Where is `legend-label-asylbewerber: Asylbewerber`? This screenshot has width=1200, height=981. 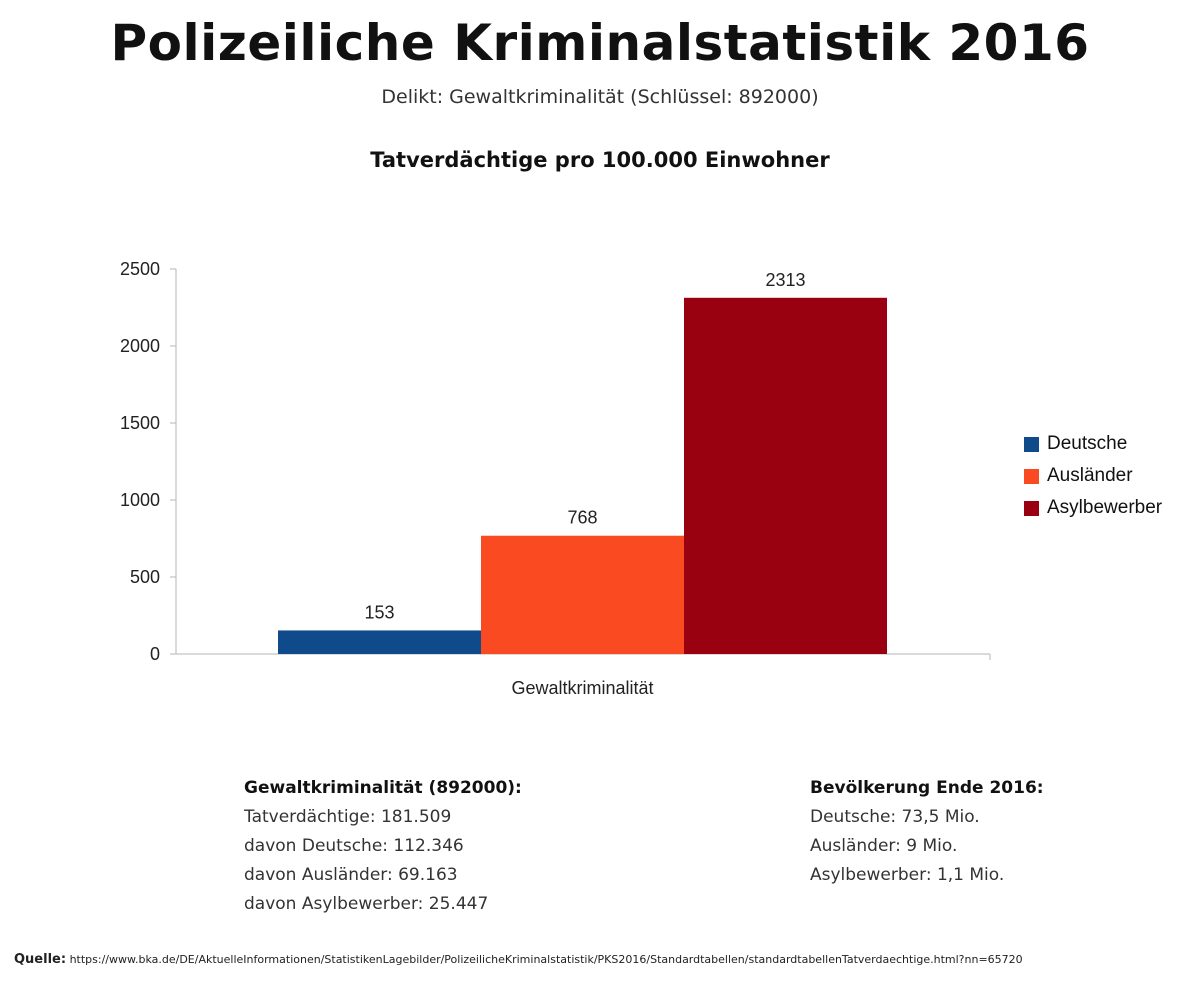 legend-label-asylbewerber: Asylbewerber is located at coordinates (1105, 507).